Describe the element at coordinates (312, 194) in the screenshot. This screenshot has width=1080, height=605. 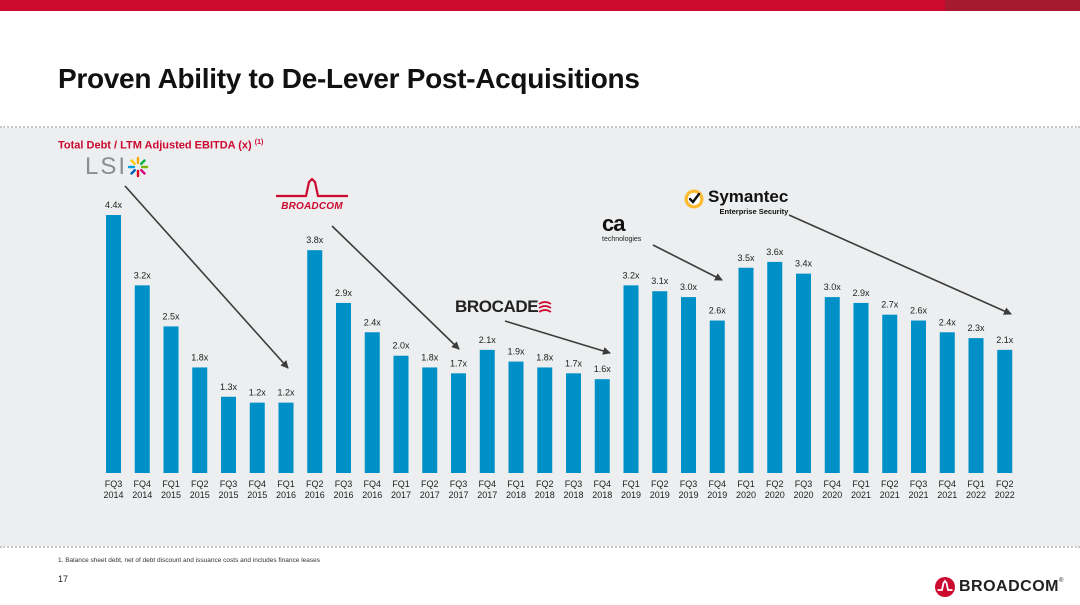
I see `broadcom-legacy-logo: BROADCOM` at that location.